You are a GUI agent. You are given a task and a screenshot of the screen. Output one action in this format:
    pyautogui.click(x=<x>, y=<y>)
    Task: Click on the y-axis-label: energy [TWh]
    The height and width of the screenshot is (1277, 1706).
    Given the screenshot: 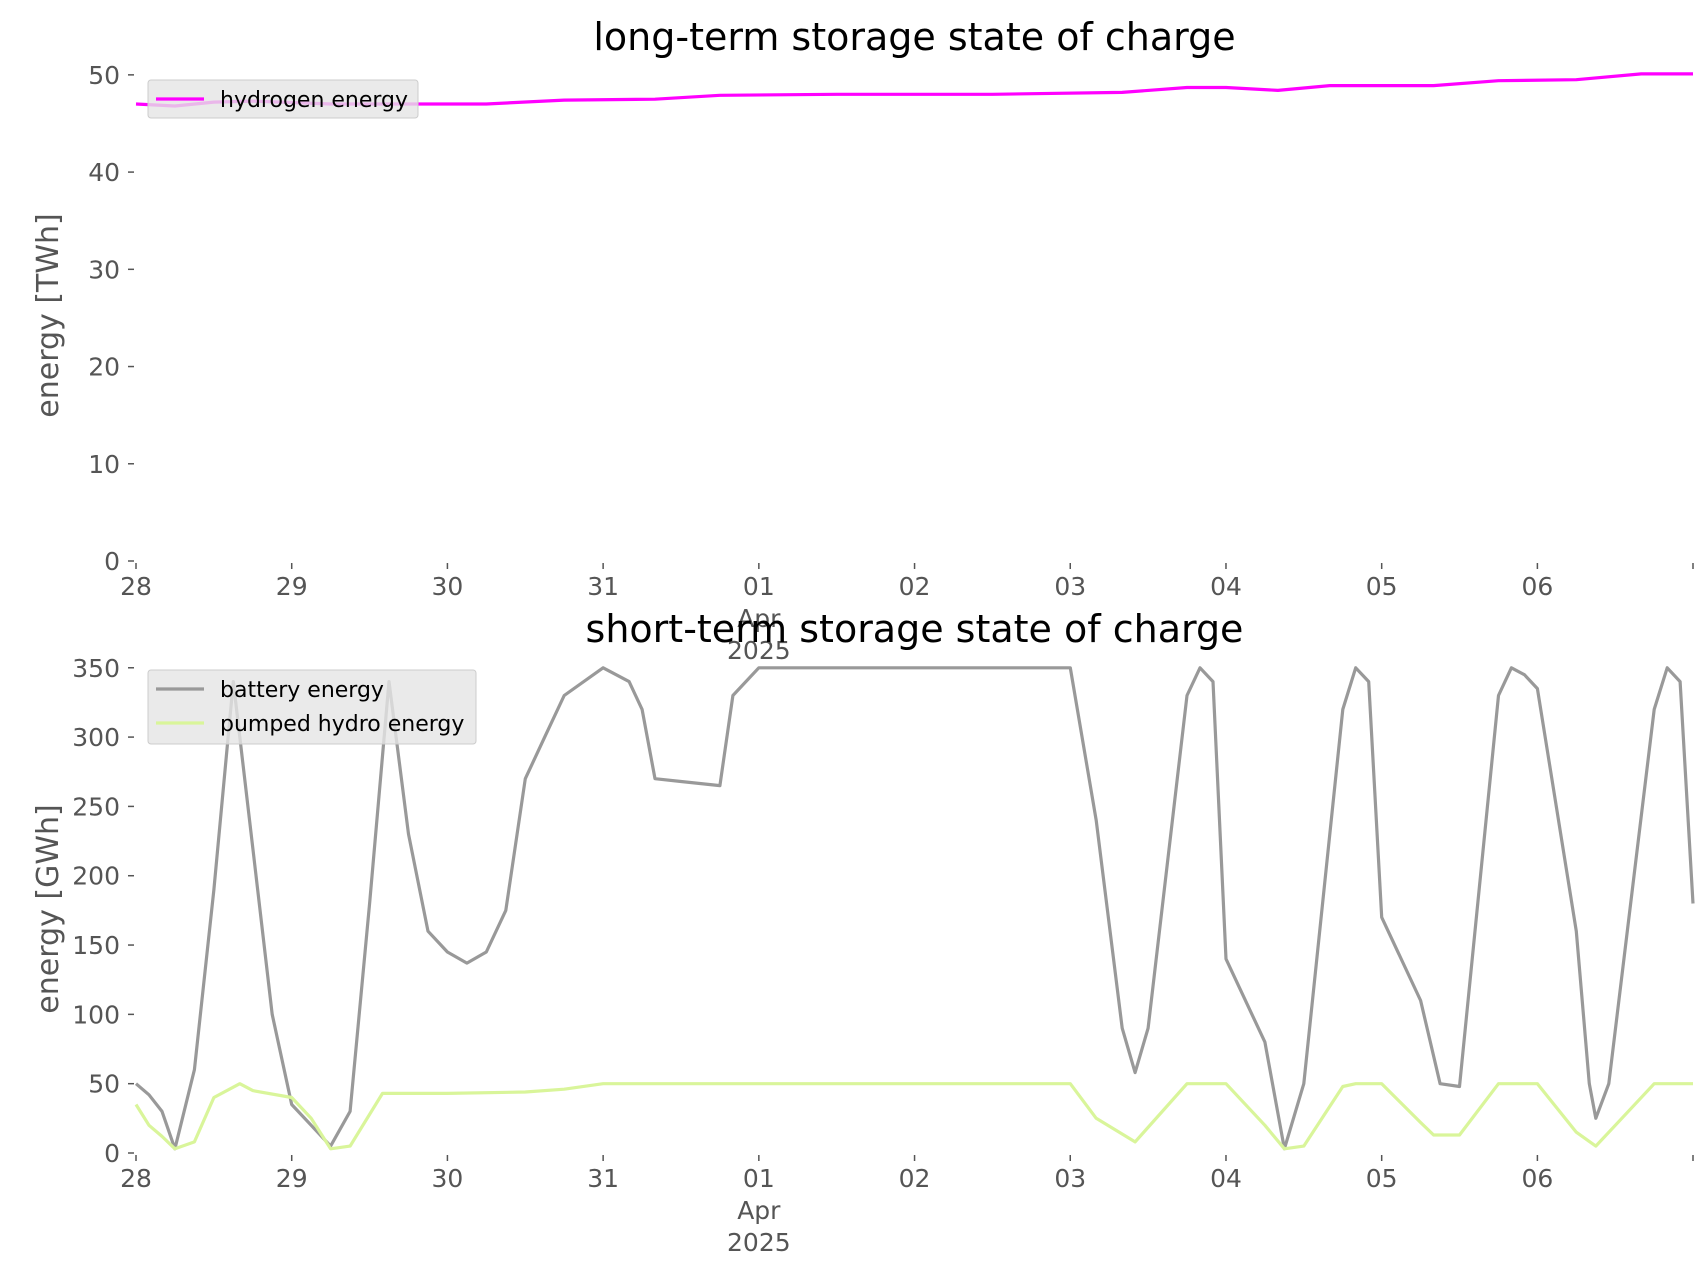 What is the action you would take?
    pyautogui.click(x=48, y=315)
    